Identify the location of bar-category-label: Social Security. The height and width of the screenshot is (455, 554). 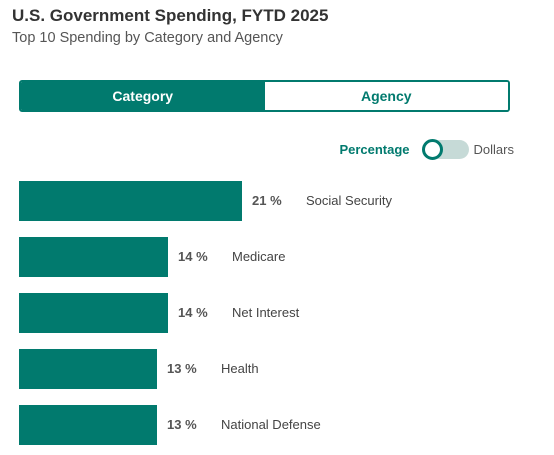
(349, 200).